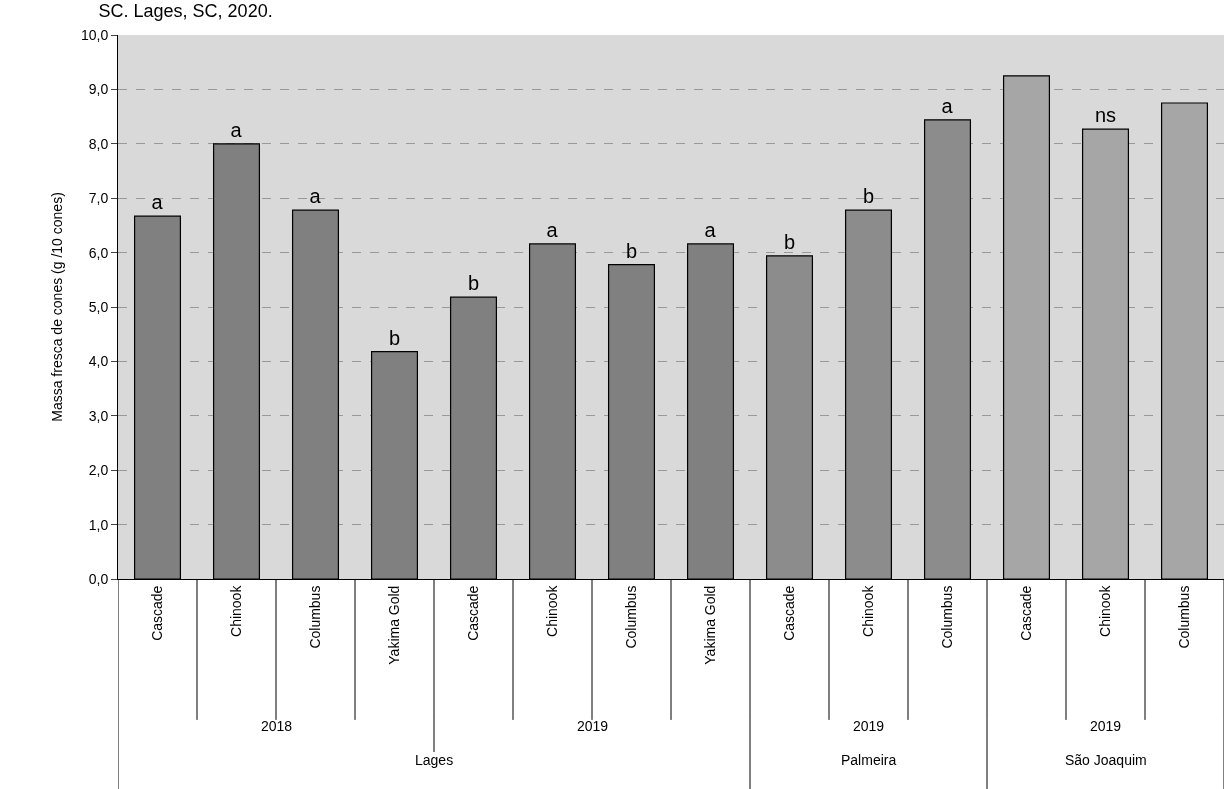 This screenshot has height=789, width=1232. I want to click on text: Lages, so click(434, 760).